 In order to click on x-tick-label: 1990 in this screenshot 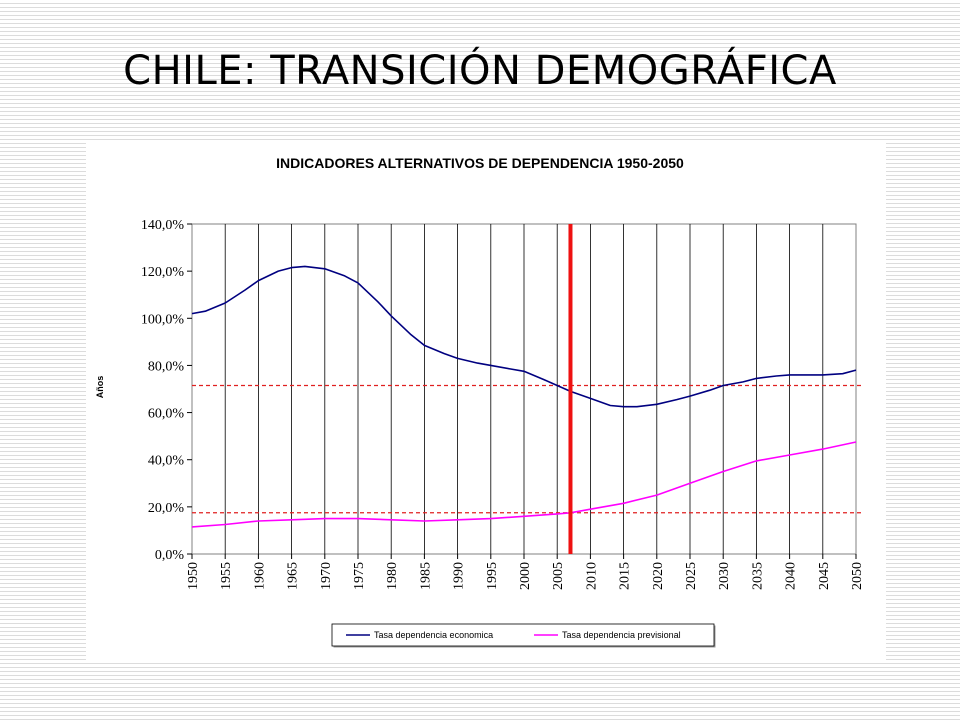, I will do `click(459, 576)`.